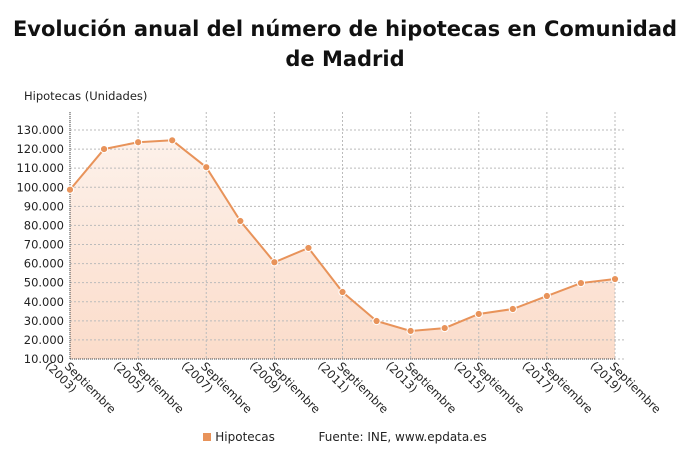 Image resolution: width=690 pixels, height=465 pixels. I want to click on legend: Hipotecas Fuente: INE, www.epdata.es, so click(345, 437).